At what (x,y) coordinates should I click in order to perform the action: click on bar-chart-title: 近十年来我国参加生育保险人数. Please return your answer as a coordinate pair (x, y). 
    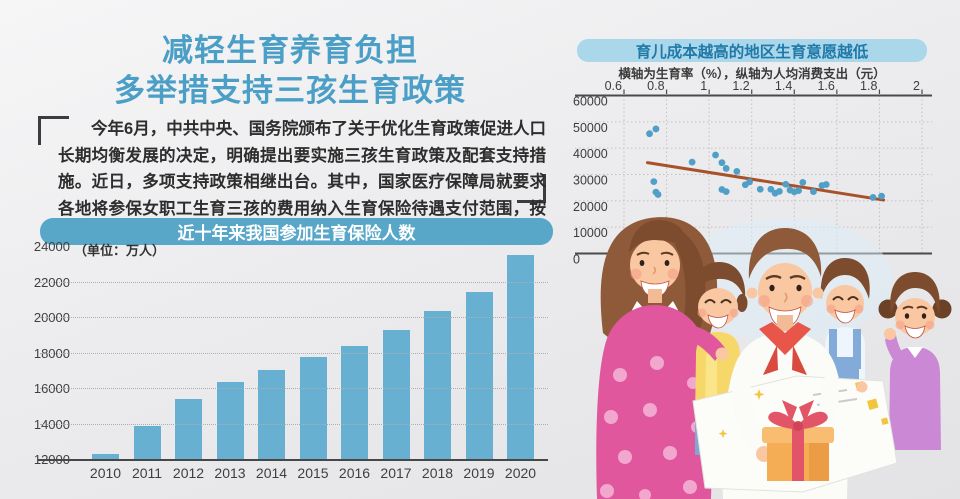
    Looking at the image, I should click on (296, 231).